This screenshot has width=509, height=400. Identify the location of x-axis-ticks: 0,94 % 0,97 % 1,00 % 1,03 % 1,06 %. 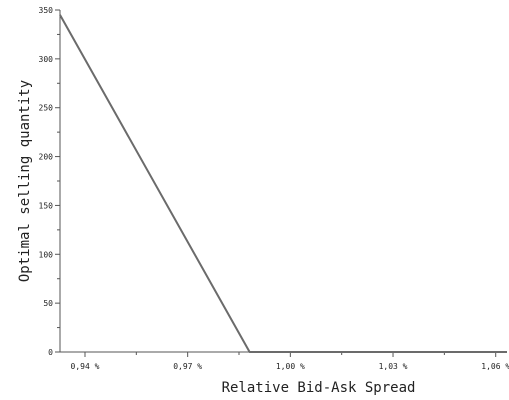
(290, 361).